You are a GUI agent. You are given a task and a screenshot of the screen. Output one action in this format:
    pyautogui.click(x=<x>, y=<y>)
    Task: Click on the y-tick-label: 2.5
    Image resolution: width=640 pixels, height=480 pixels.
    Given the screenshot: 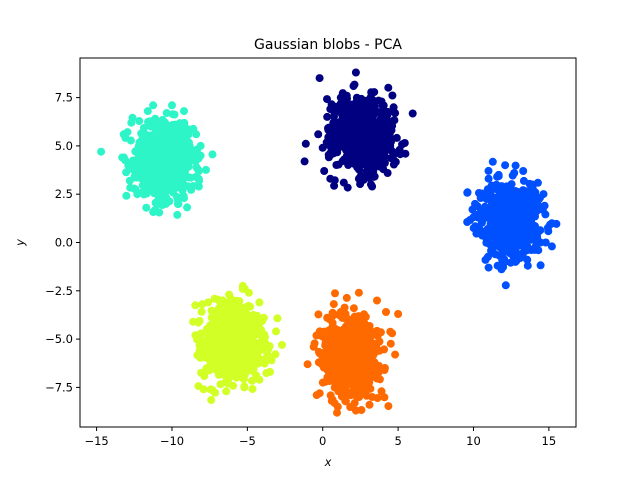 What is the action you would take?
    pyautogui.click(x=64, y=194)
    